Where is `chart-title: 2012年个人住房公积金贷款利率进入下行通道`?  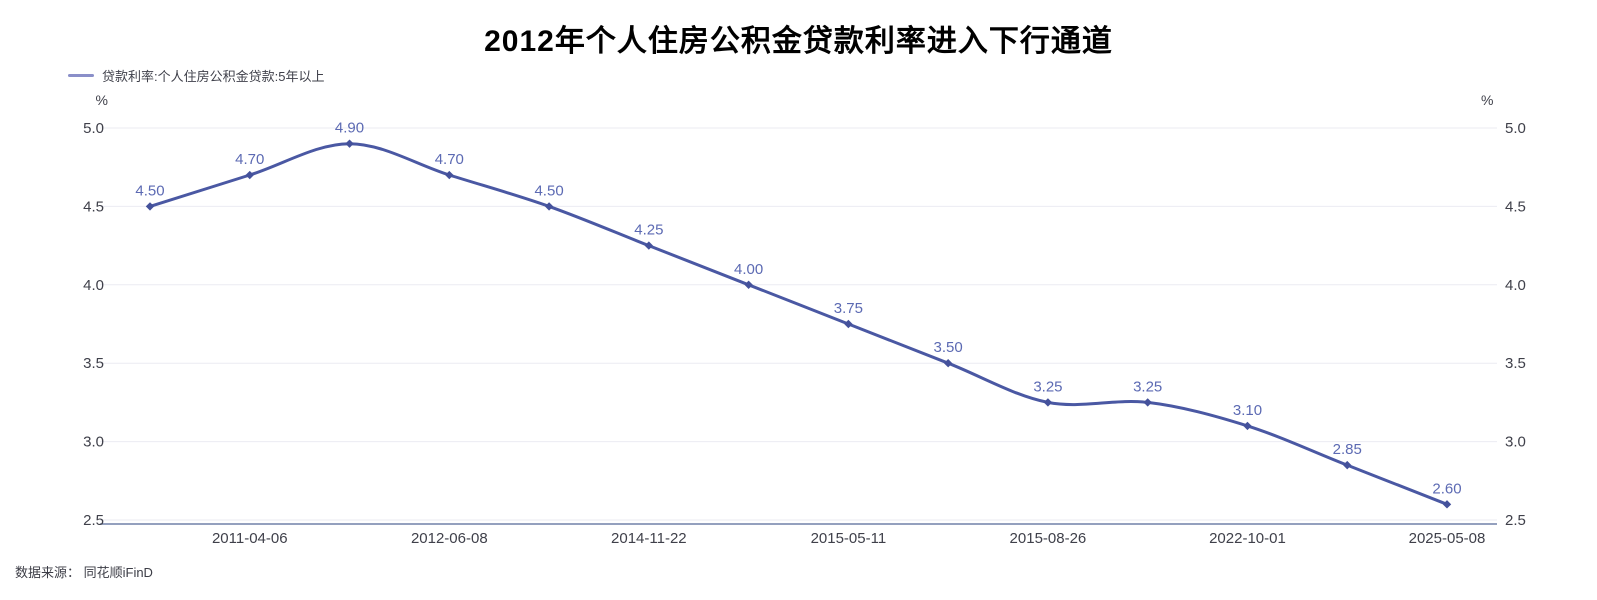 chart-title: 2012年个人住房公积金贷款利率进入下行通道 is located at coordinates (798, 41).